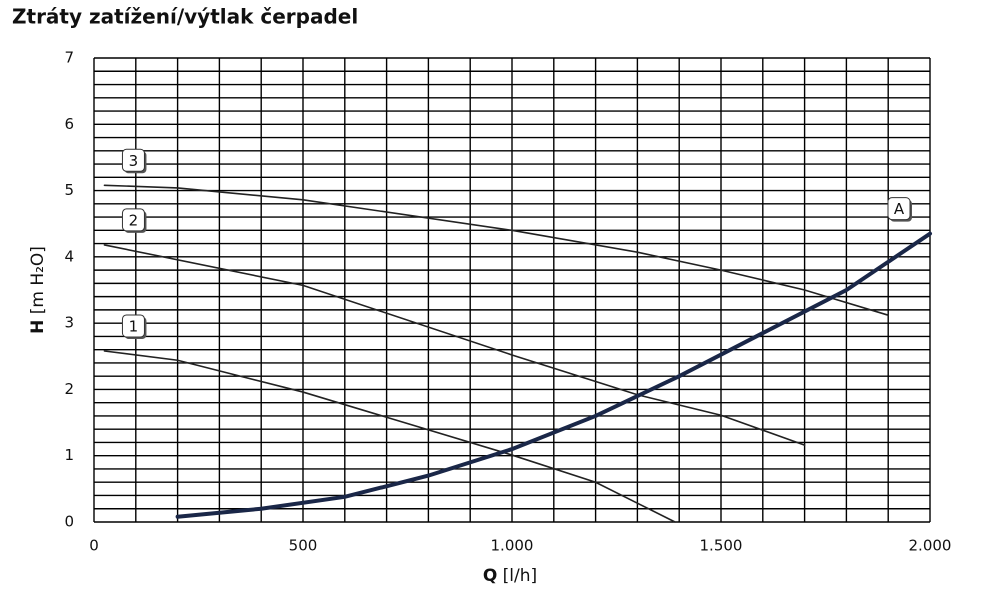 This screenshot has height=591, width=994. What do you see at coordinates (512, 546) in the screenshot?
I see `x-tick-label: 1.000` at bounding box center [512, 546].